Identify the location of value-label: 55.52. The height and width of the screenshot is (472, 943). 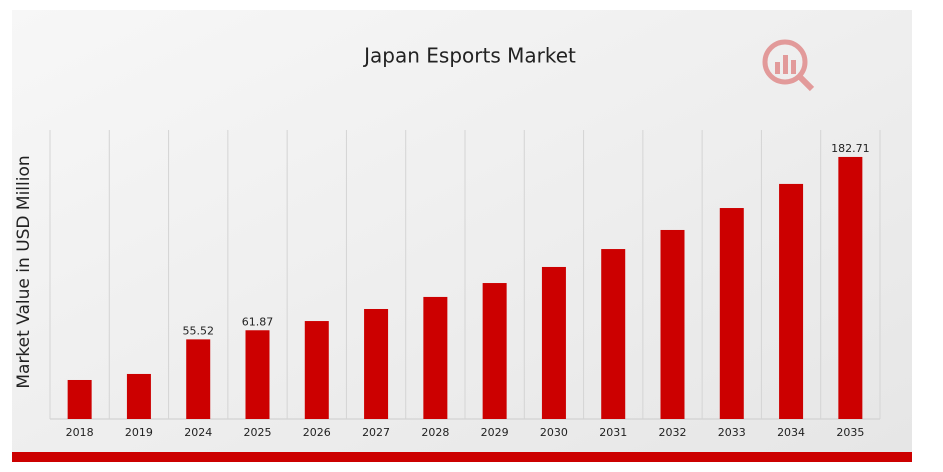
(198, 330).